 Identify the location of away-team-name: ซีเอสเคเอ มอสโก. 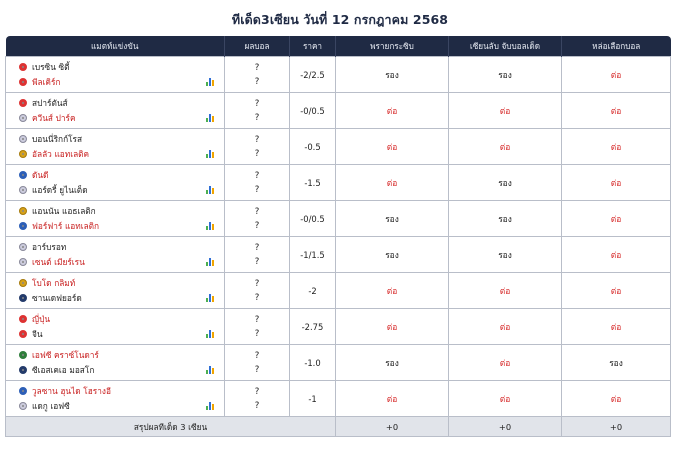
(63, 370).